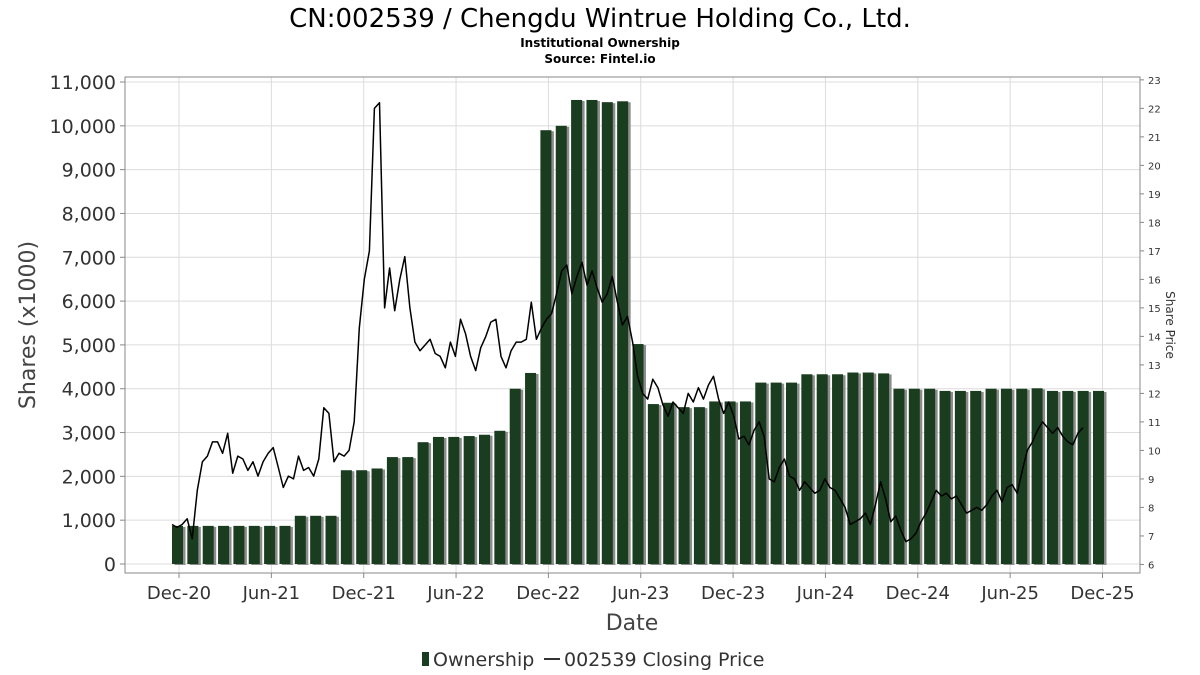  Describe the element at coordinates (1154, 309) in the screenshot. I see `y2-tick-label: 15` at that location.